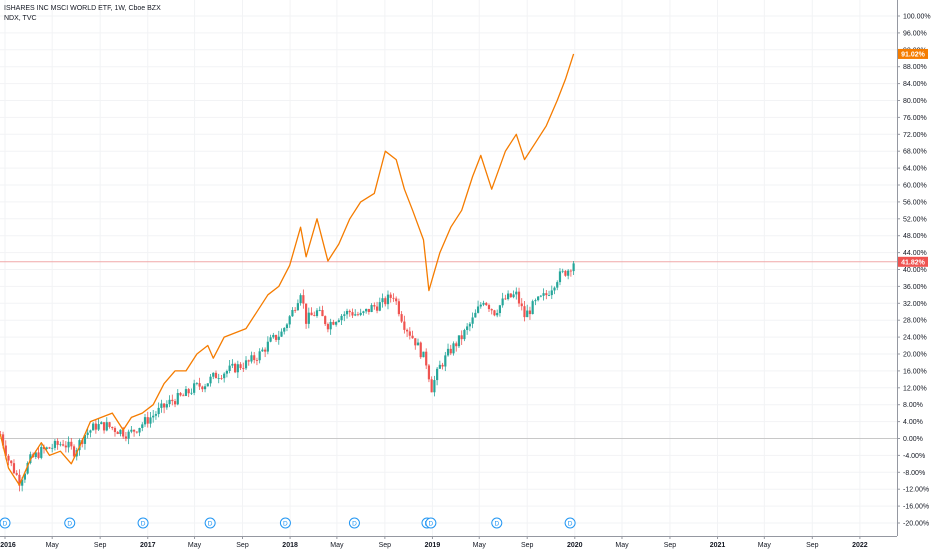 The width and height of the screenshot is (932, 550). What do you see at coordinates (20, 18) in the screenshot?
I see `legend-compare-series: NDX, TVC` at bounding box center [20, 18].